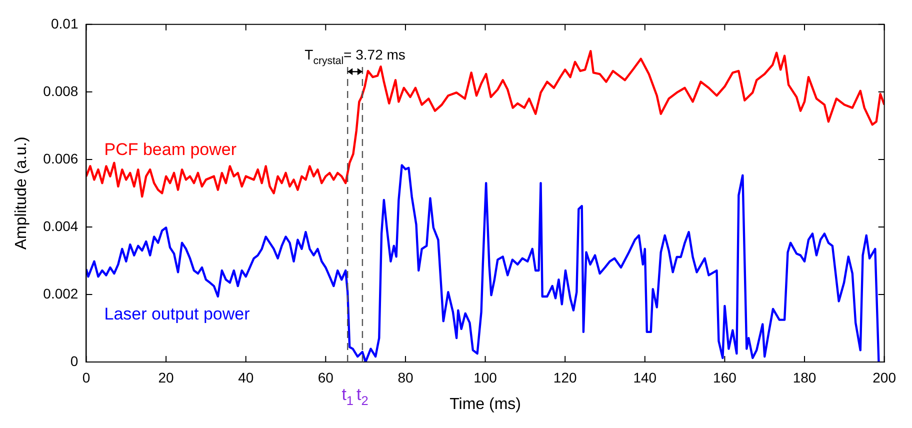 Image resolution: width=912 pixels, height=428 pixels. What do you see at coordinates (725, 377) in the screenshot?
I see `x-tick-label: 160` at bounding box center [725, 377].